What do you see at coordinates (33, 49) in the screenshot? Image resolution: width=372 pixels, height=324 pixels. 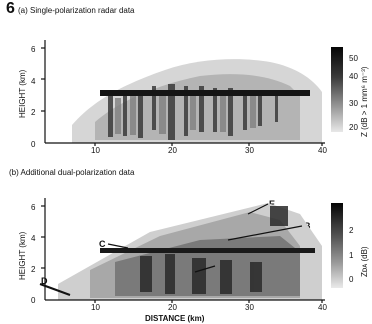 I see `panel-a-ytick-6: 6` at bounding box center [33, 49].